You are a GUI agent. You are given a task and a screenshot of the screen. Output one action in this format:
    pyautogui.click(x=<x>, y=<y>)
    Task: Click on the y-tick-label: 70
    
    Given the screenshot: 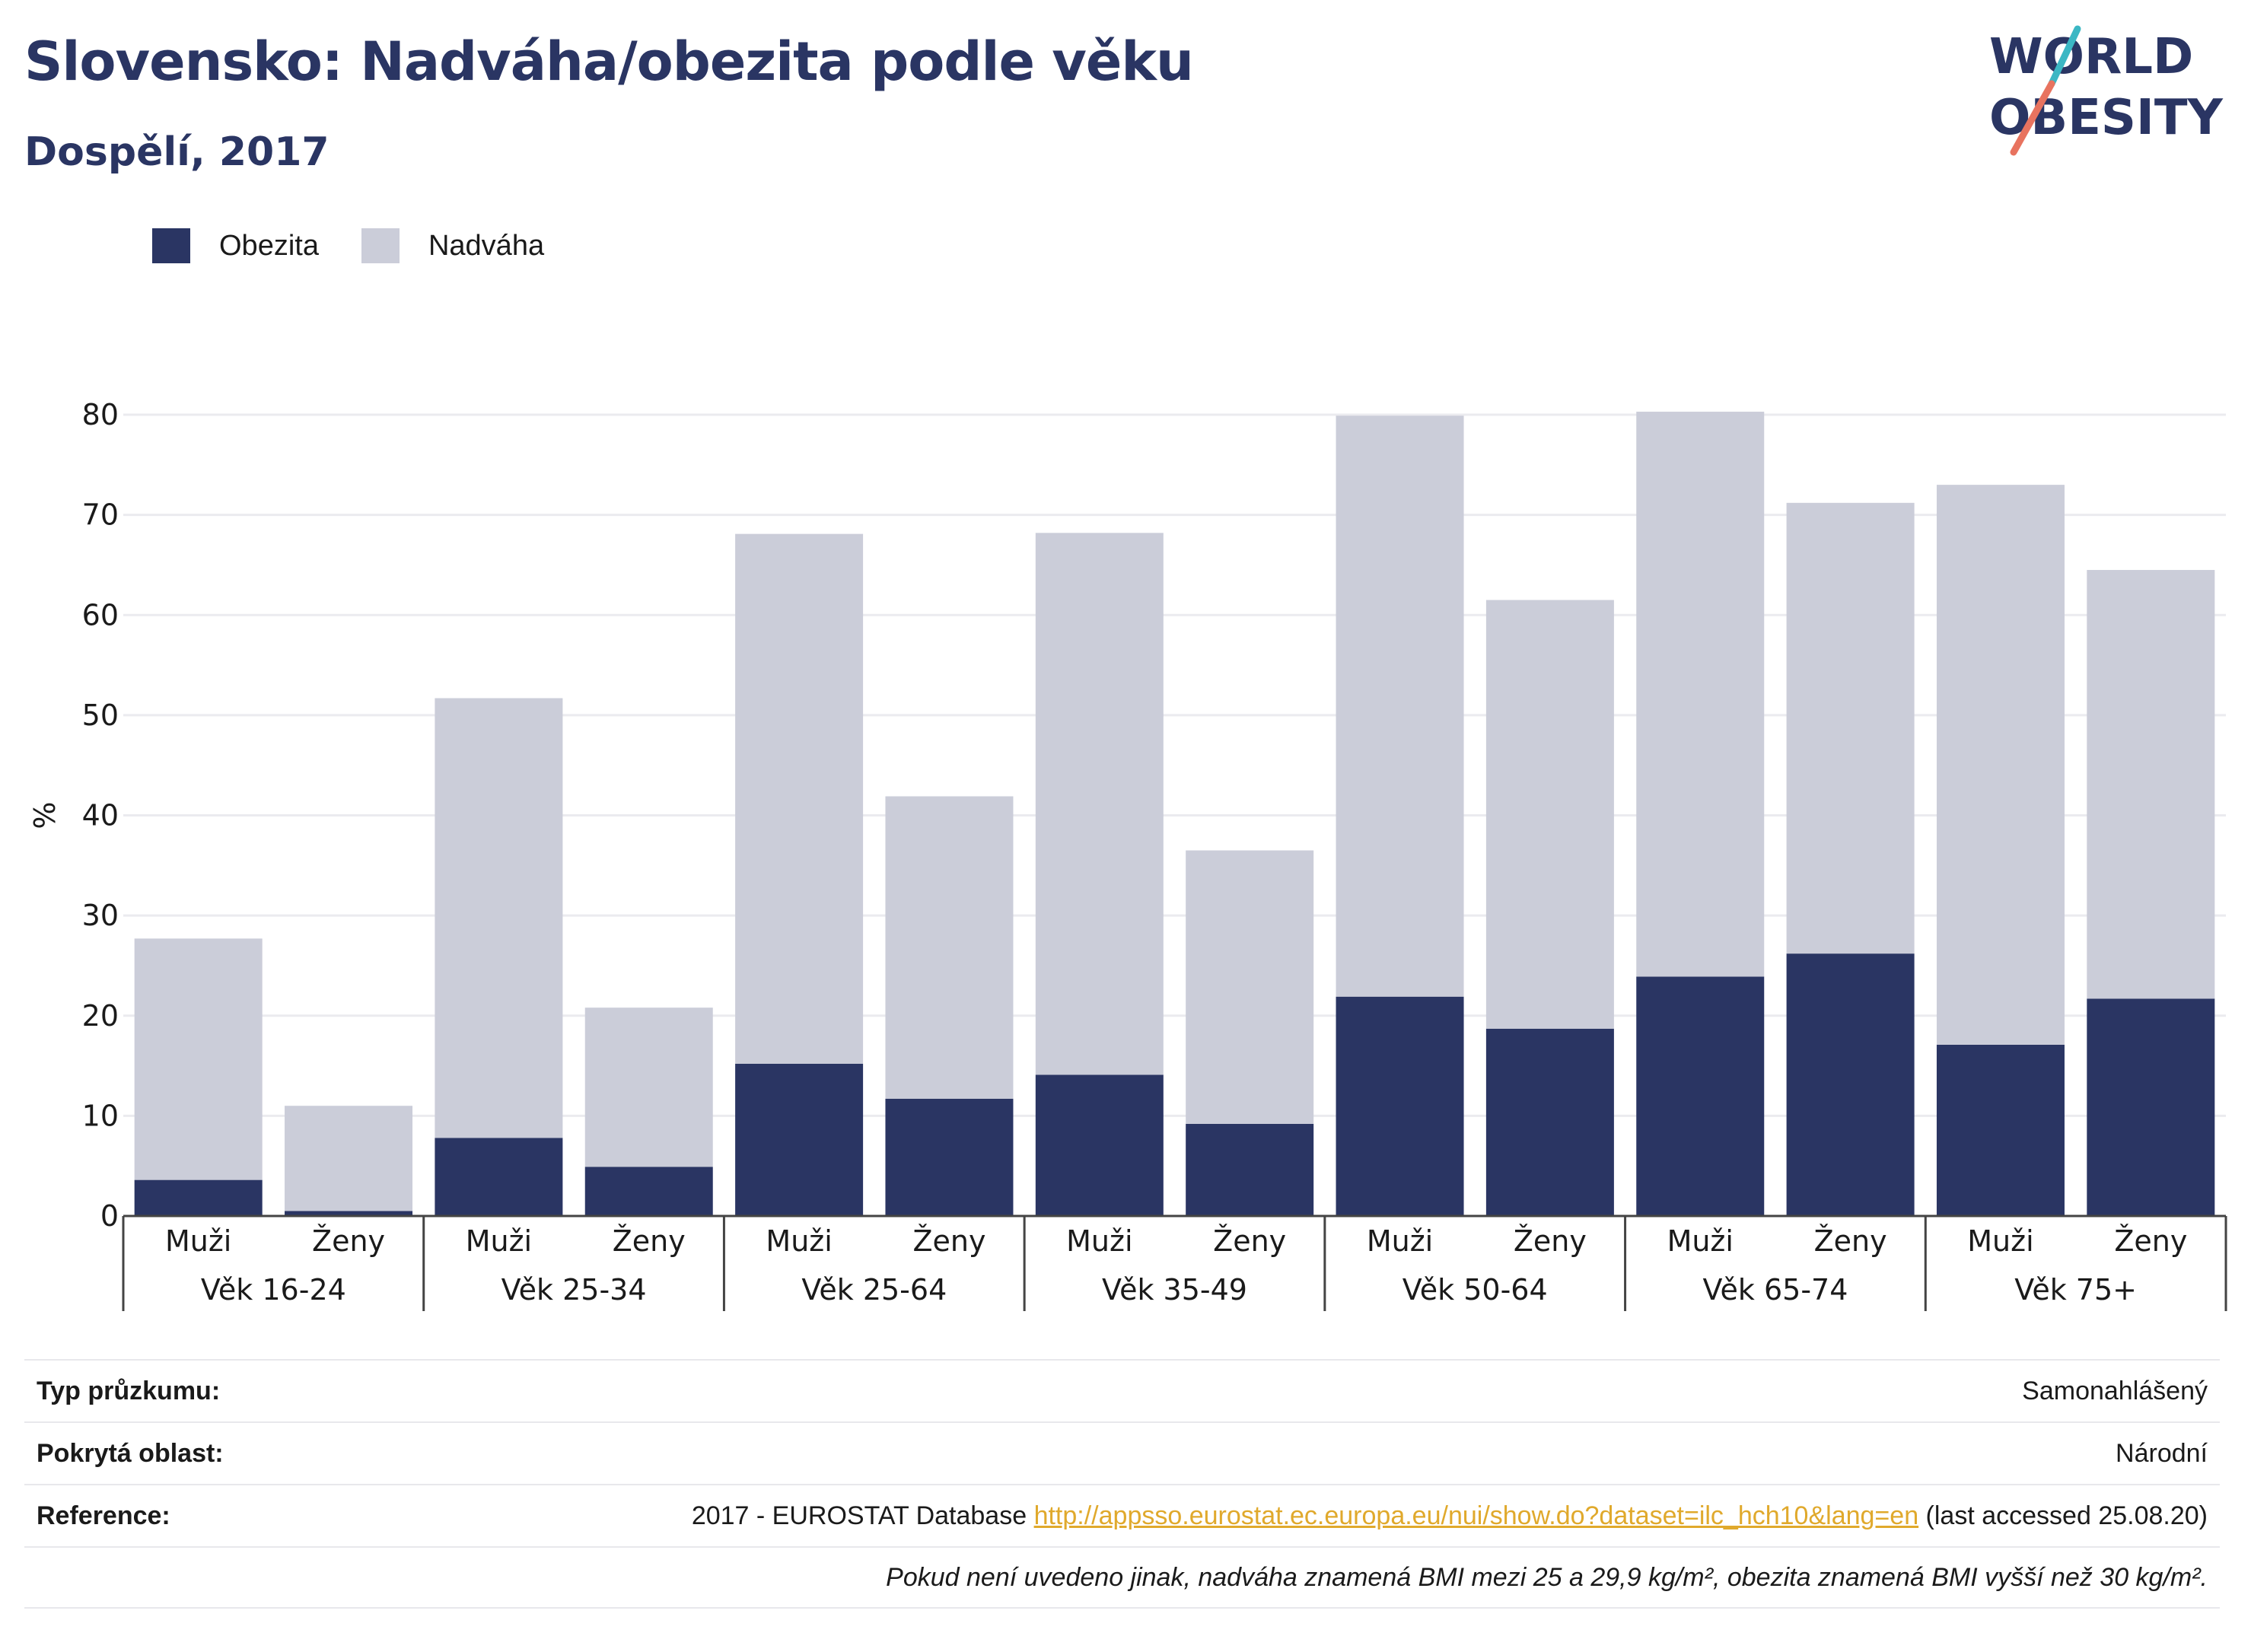 What is the action you would take?
    pyautogui.click(x=100, y=515)
    